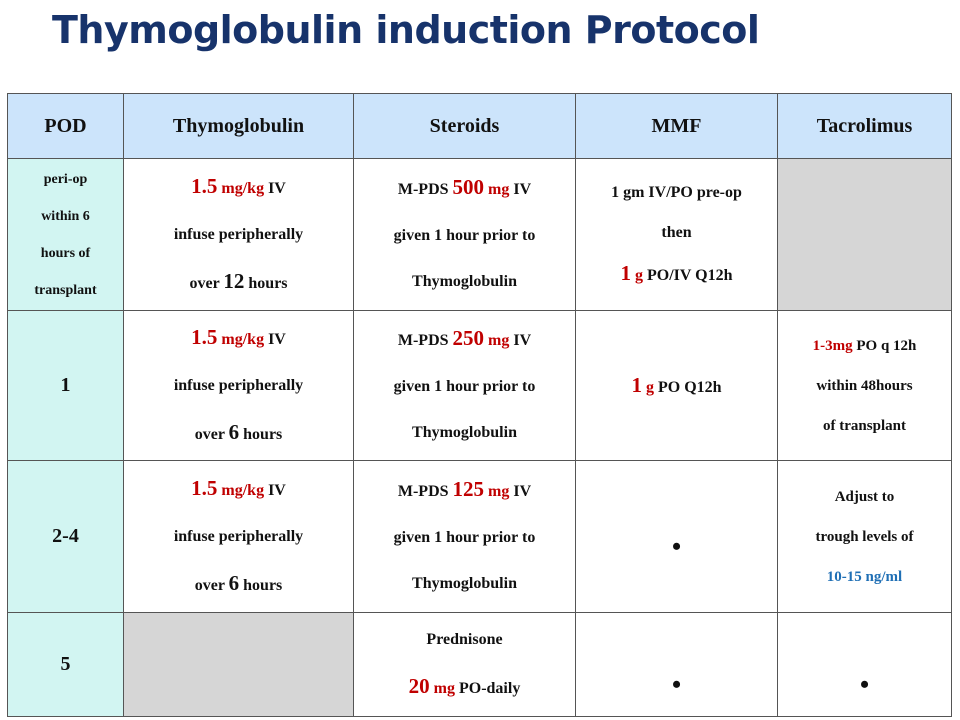  I want to click on thymoglobulin-cell-empty, so click(238, 664).